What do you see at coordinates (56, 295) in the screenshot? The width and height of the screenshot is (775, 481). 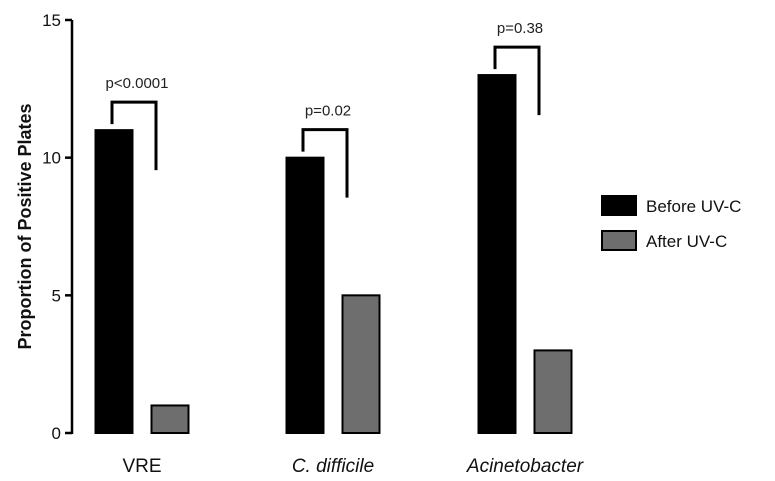 I see `y-tick-label: 5` at bounding box center [56, 295].